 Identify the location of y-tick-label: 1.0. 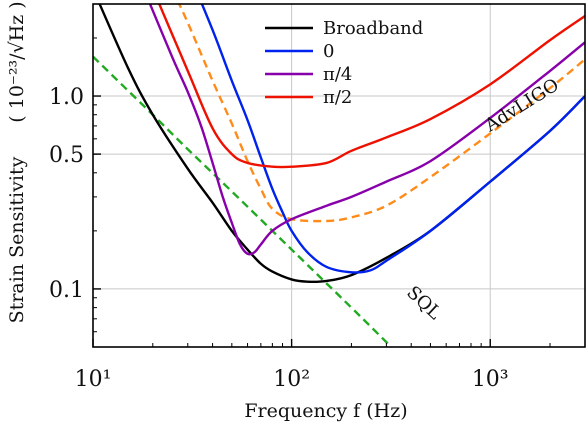
(66, 97).